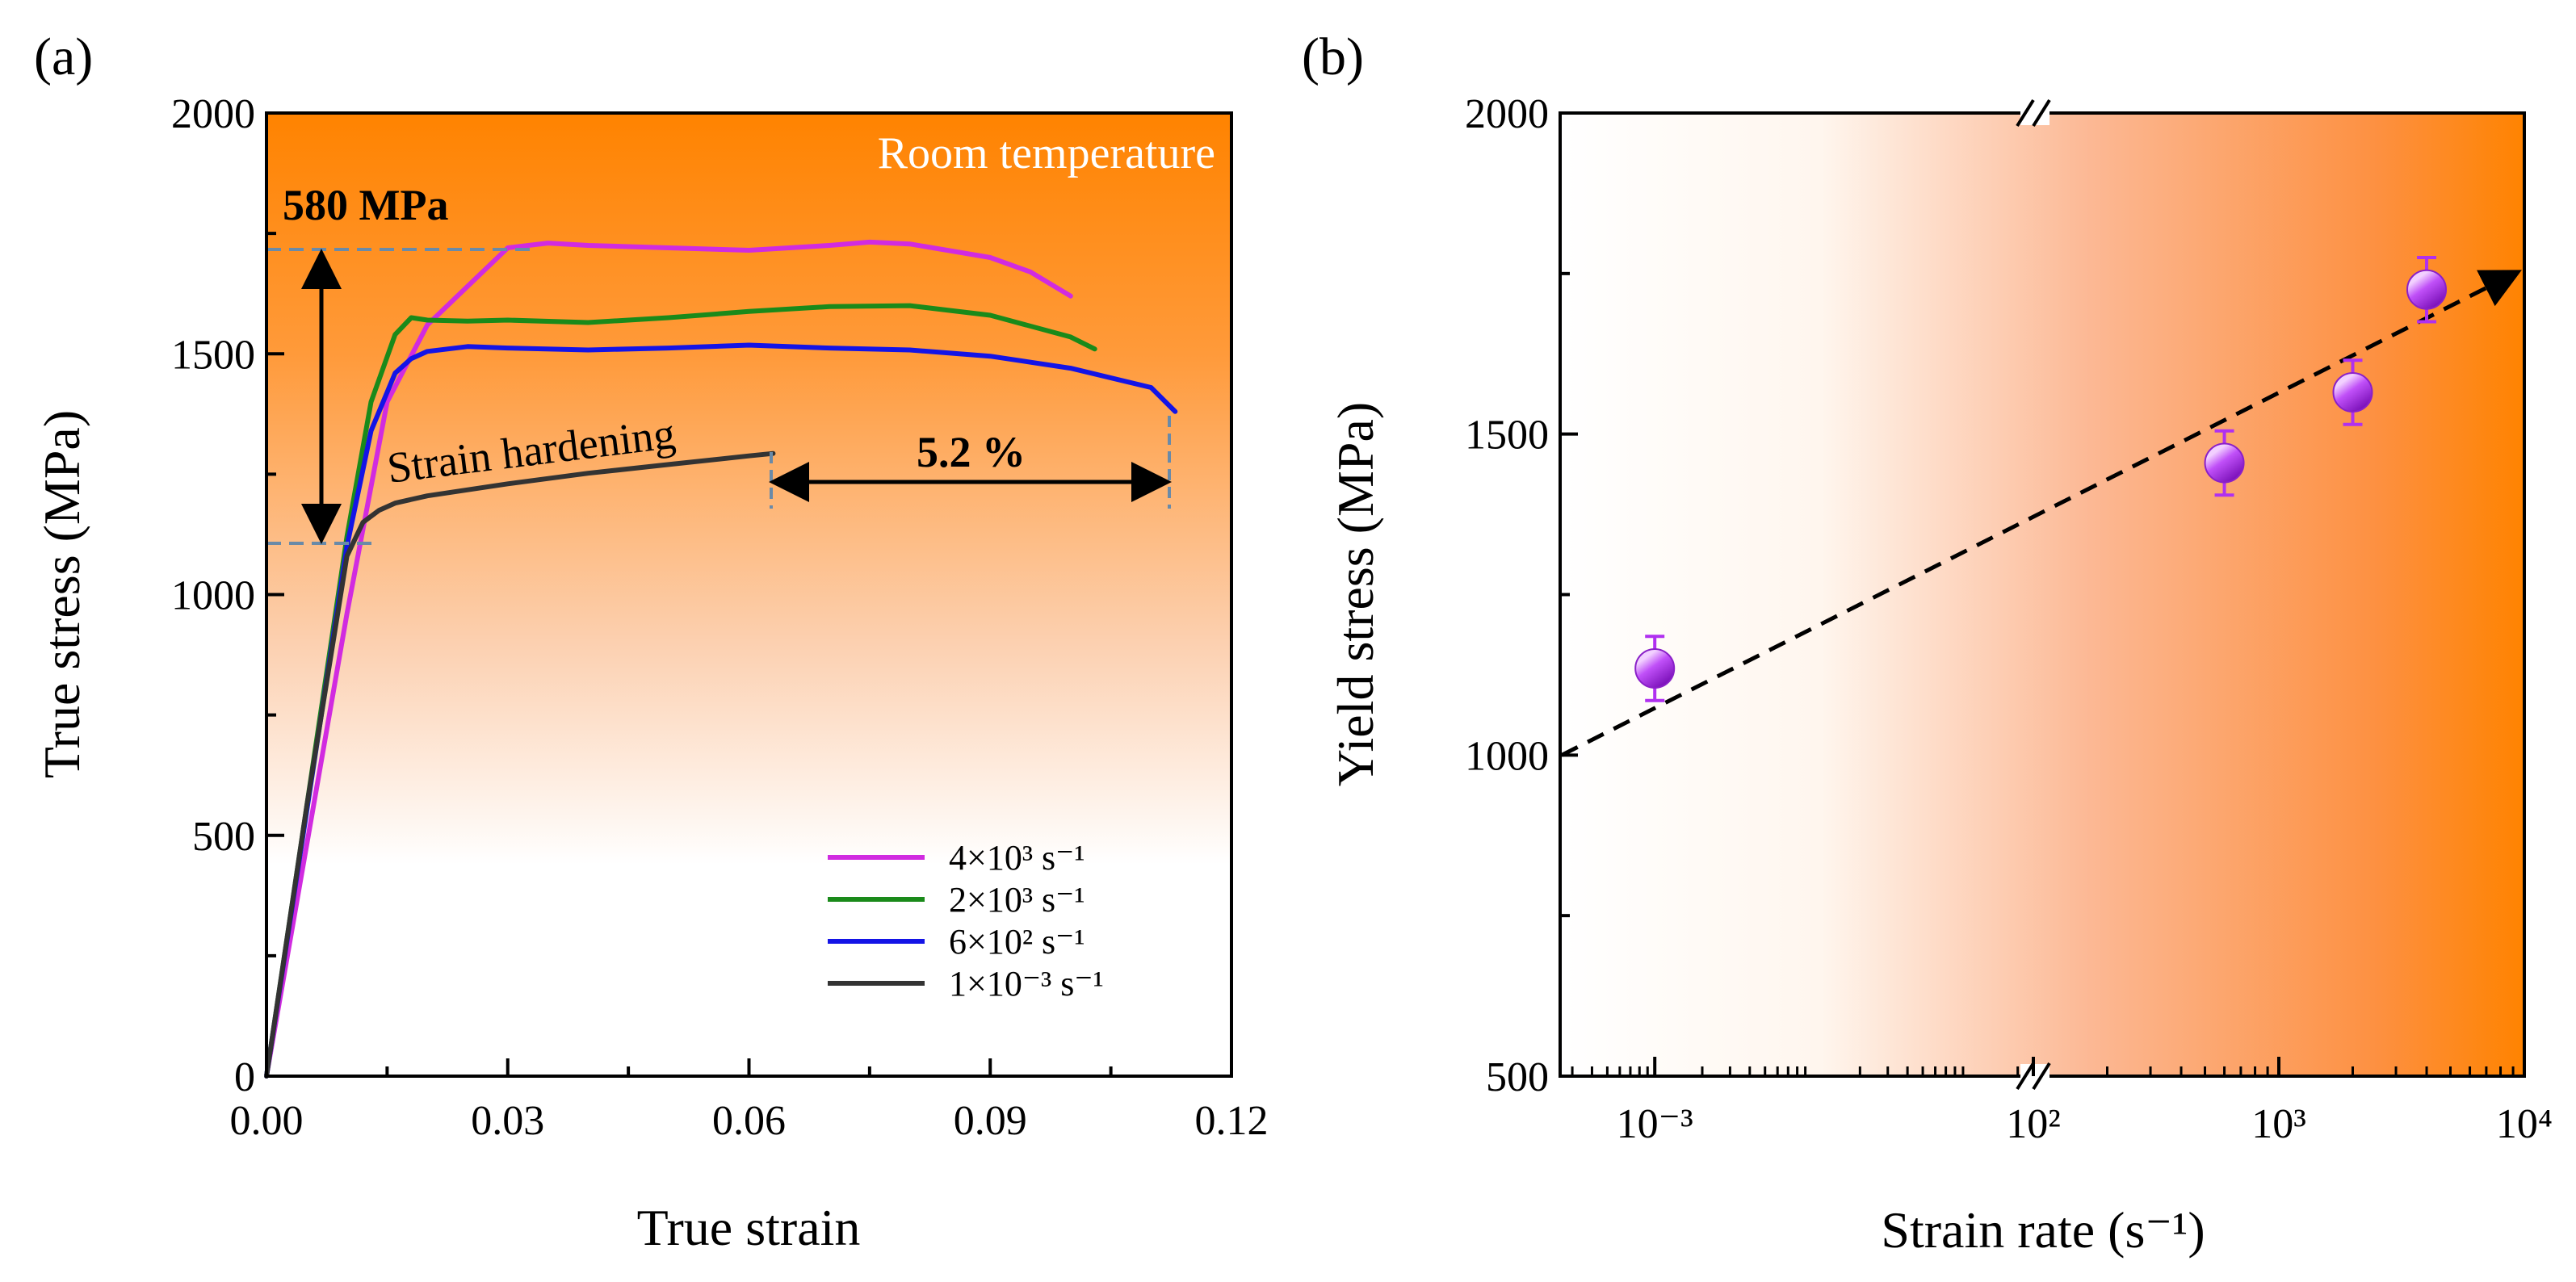 The width and height of the screenshot is (2576, 1282). What do you see at coordinates (749, 1121) in the screenshot?
I see `x-tick-label: 0.06` at bounding box center [749, 1121].